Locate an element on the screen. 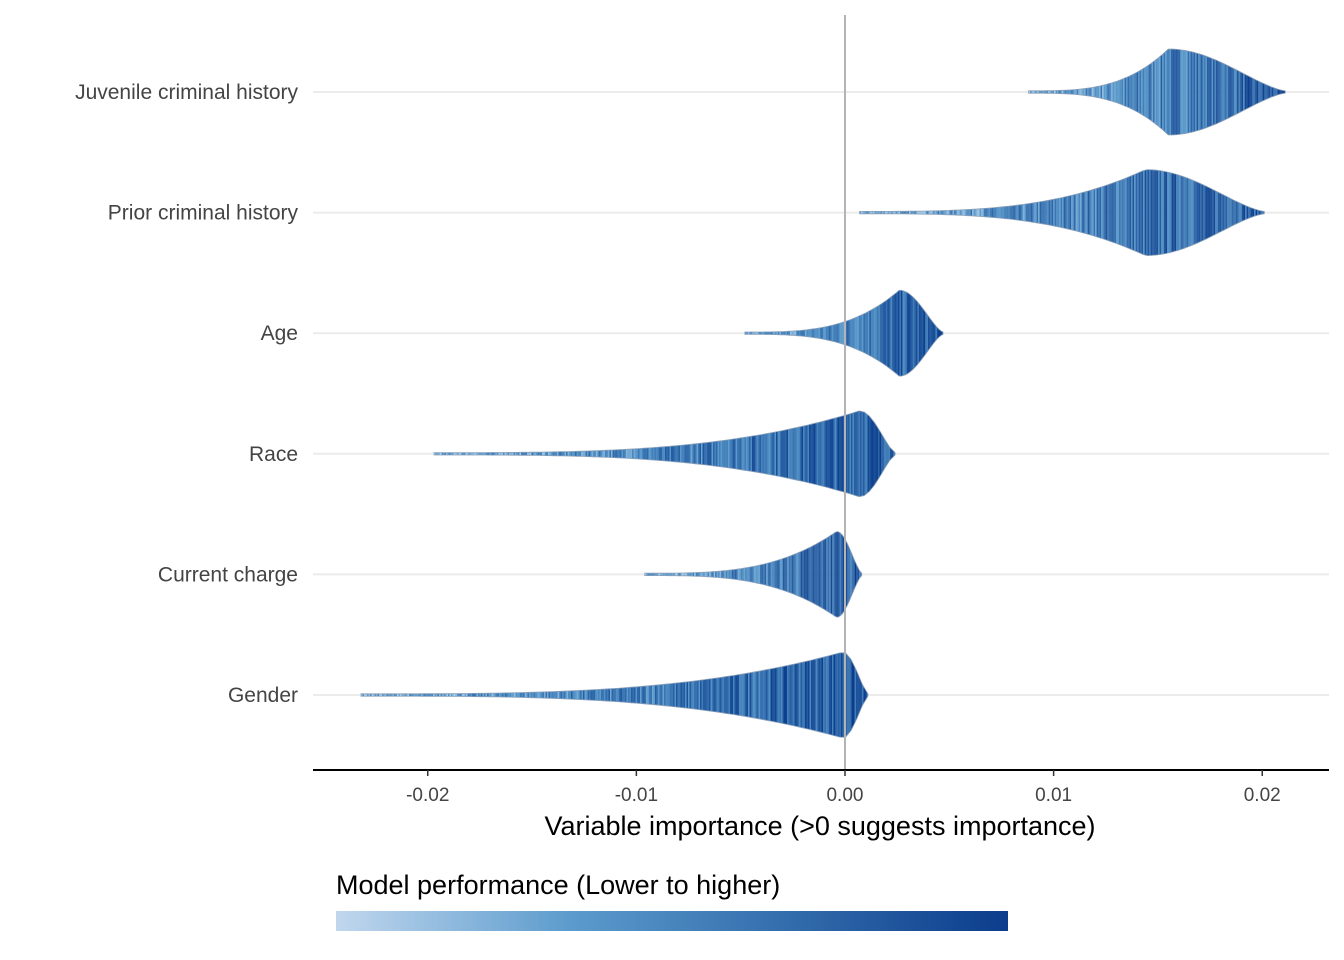 This screenshot has height=960, width=1344. category-label: Juvenile criminal history is located at coordinates (186, 92).